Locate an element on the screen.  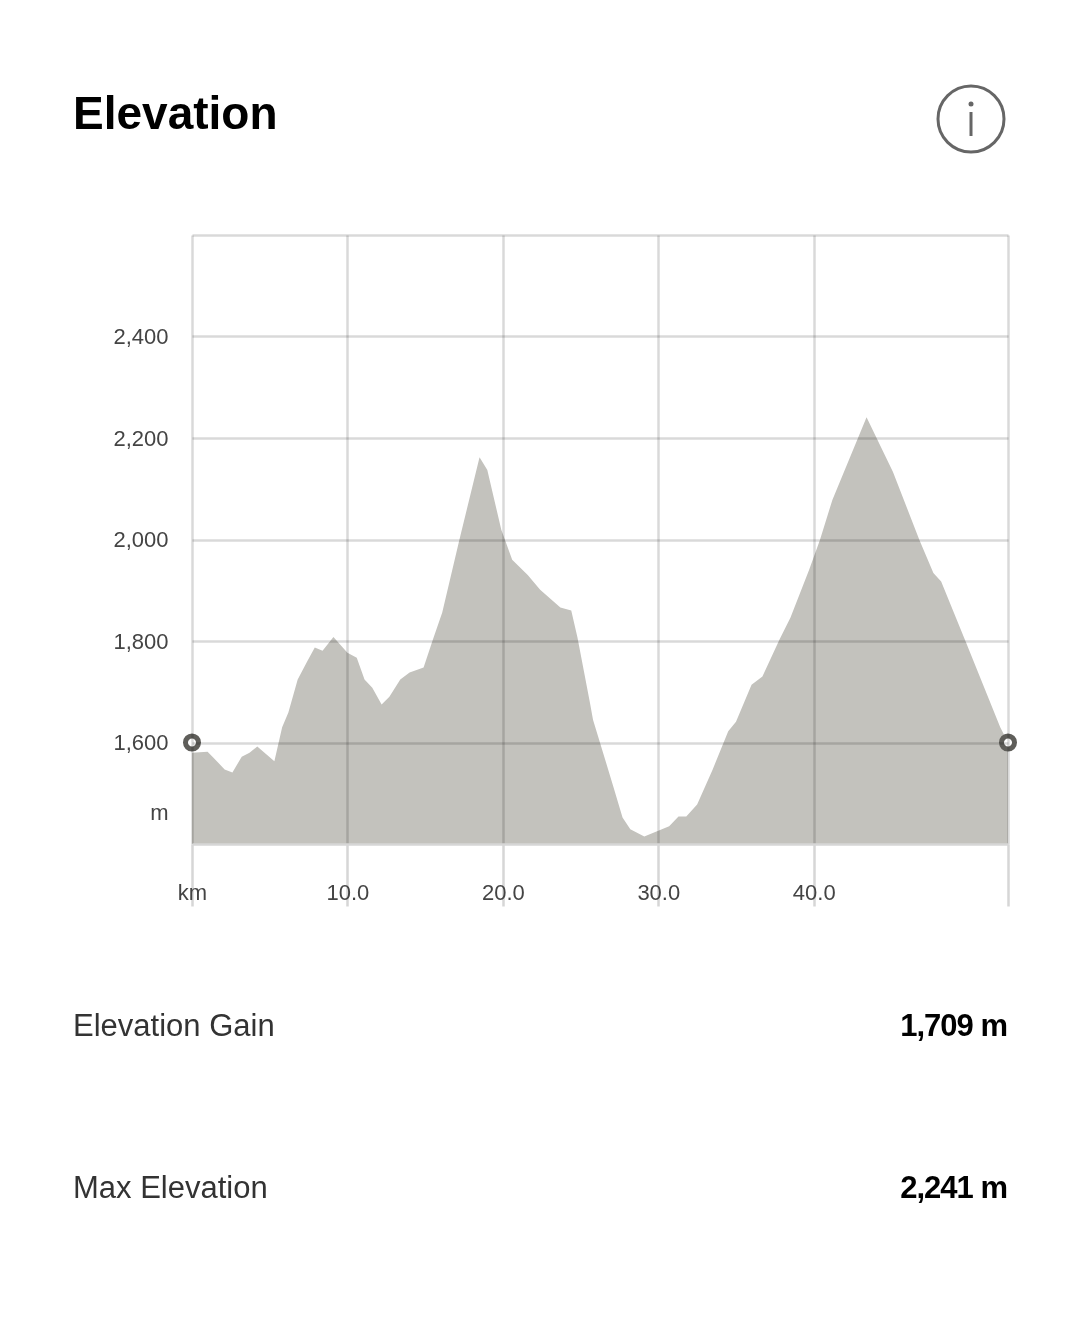
x-tick-label: 40.0 is located at coordinates (814, 892).